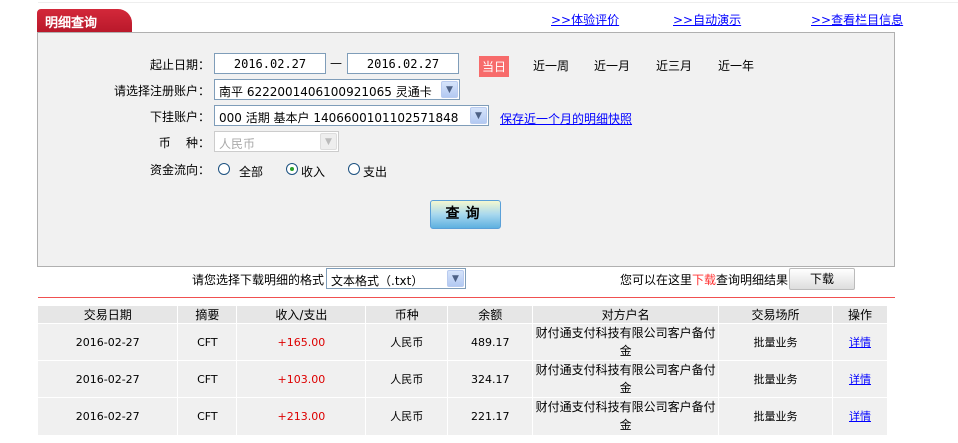  What do you see at coordinates (301, 416) in the screenshot?
I see `cell-amount: +213.00` at bounding box center [301, 416].